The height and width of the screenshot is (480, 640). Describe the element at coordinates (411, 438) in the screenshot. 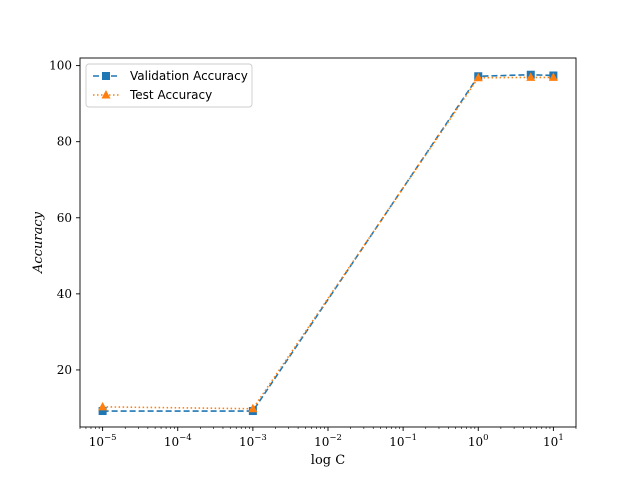

I see `x-tick-exponent: −1` at that location.